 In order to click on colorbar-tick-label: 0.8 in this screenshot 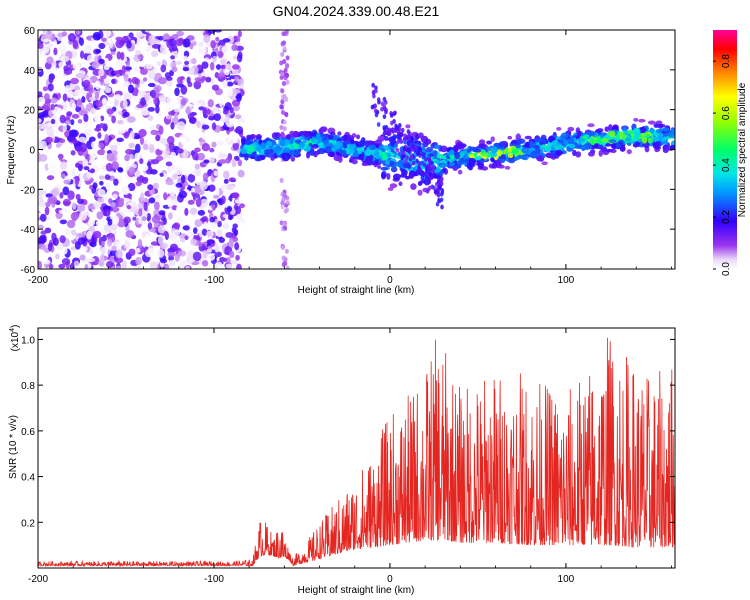, I will do `click(726, 61)`.